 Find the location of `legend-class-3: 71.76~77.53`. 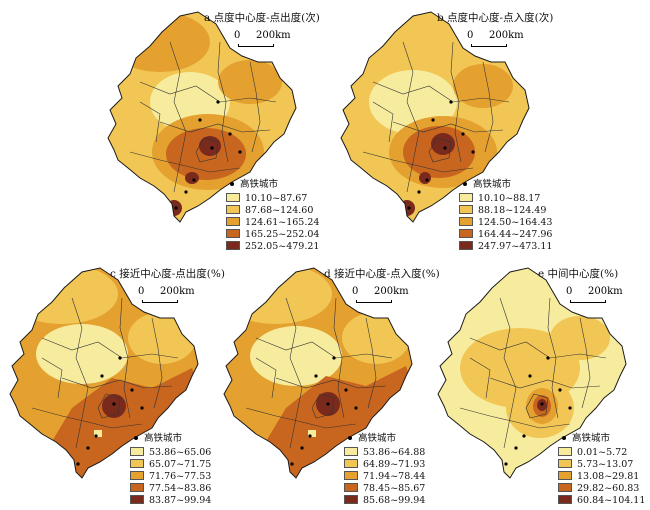

legend-class-3: 71.76~77.53 is located at coordinates (170, 476).